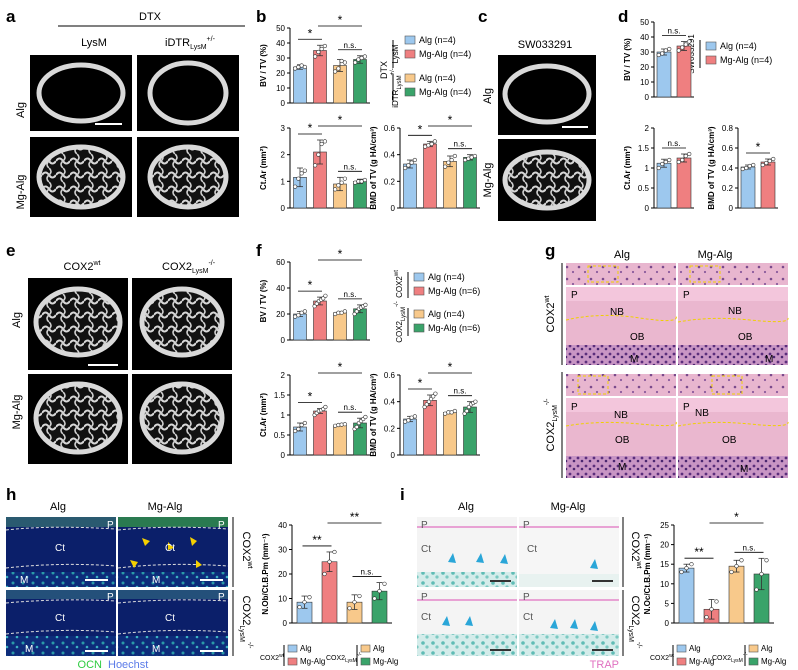  Describe the element at coordinates (727, 385) in the screenshot. I see `zoom-box` at that location.